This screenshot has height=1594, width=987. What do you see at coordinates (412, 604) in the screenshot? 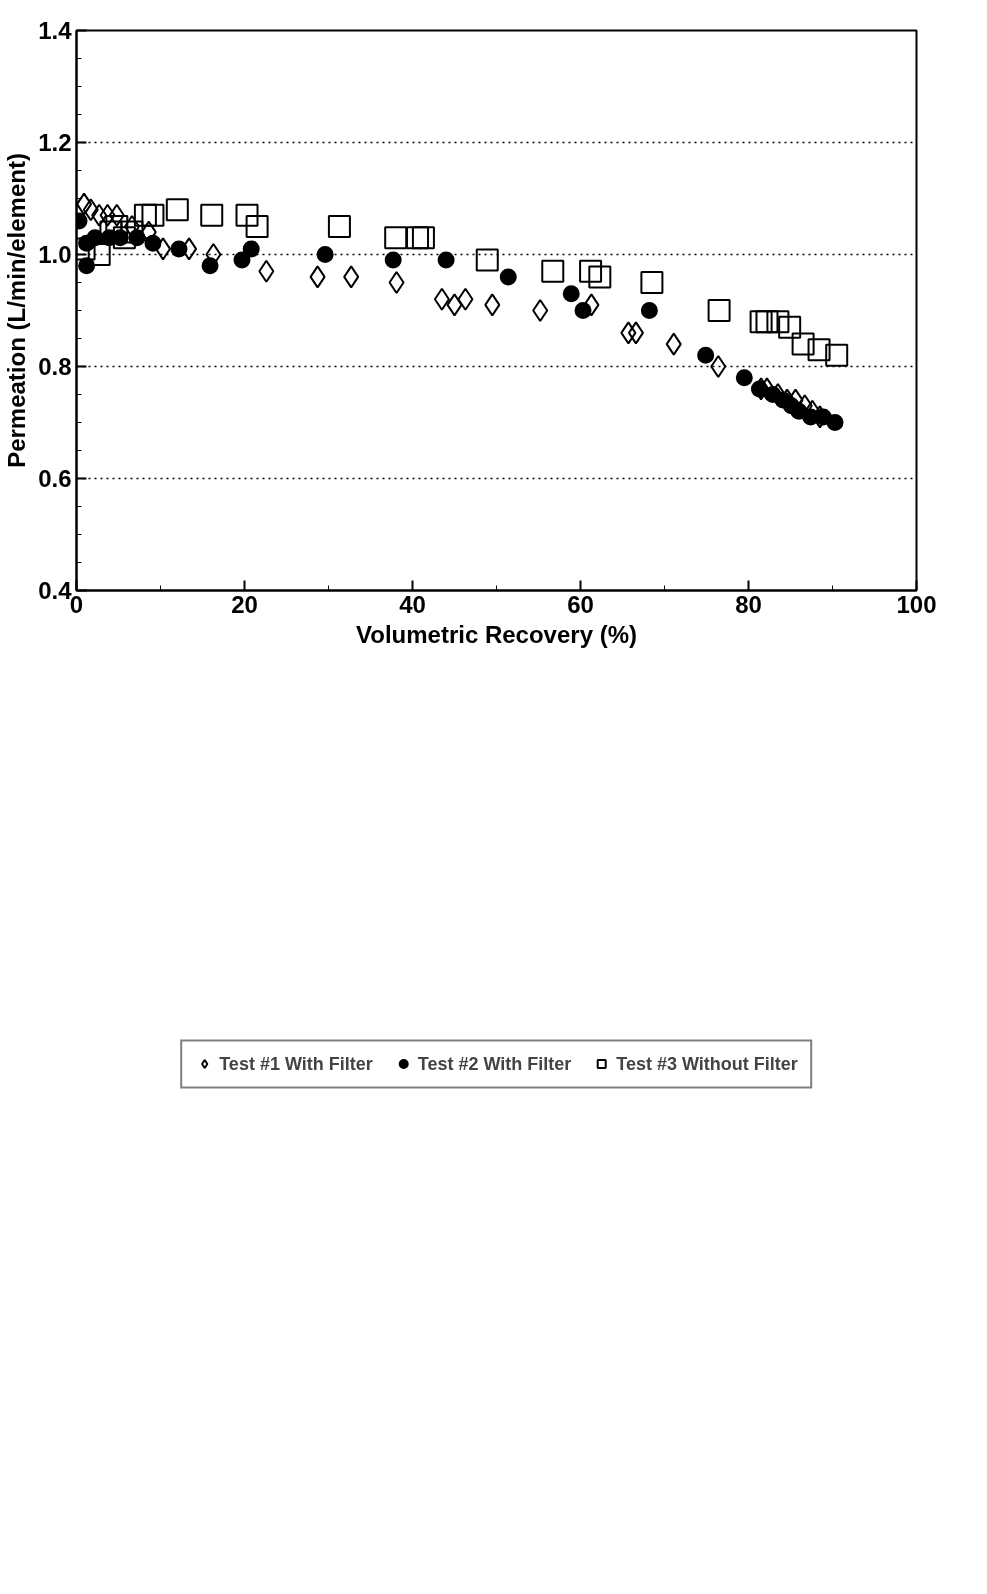
I see `x-tick-label: 40` at bounding box center [412, 604].